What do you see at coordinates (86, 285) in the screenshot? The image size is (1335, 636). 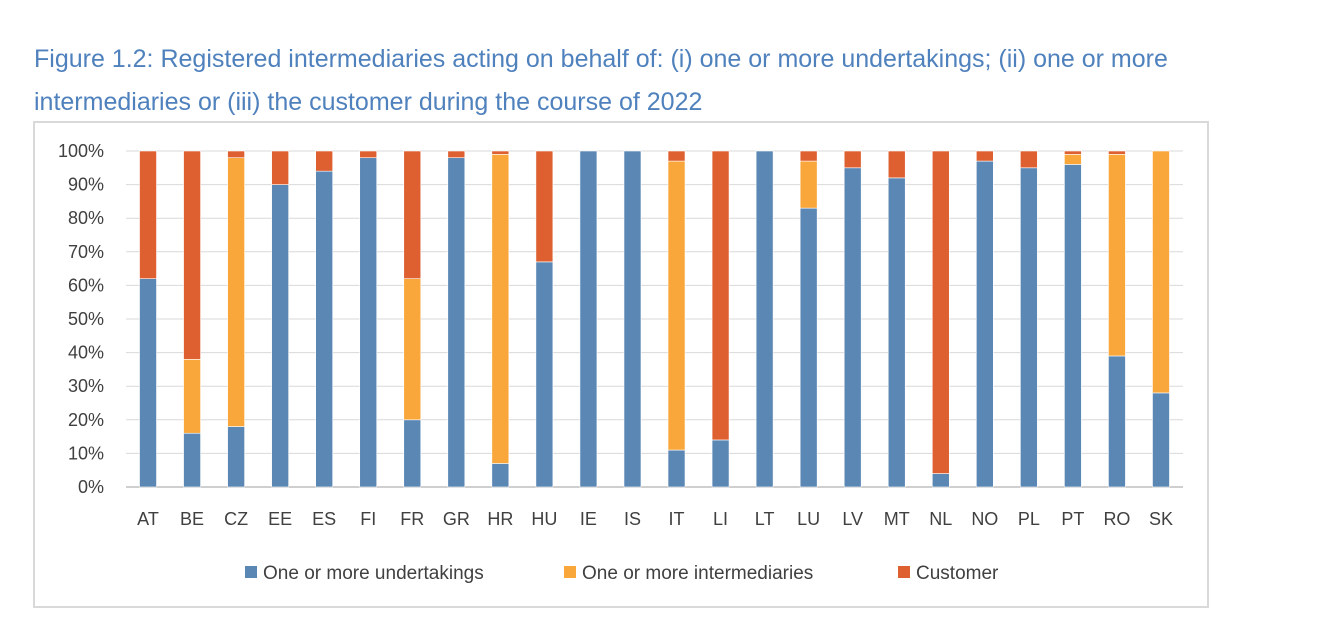 I see `y-tick-label: 60%` at bounding box center [86, 285].